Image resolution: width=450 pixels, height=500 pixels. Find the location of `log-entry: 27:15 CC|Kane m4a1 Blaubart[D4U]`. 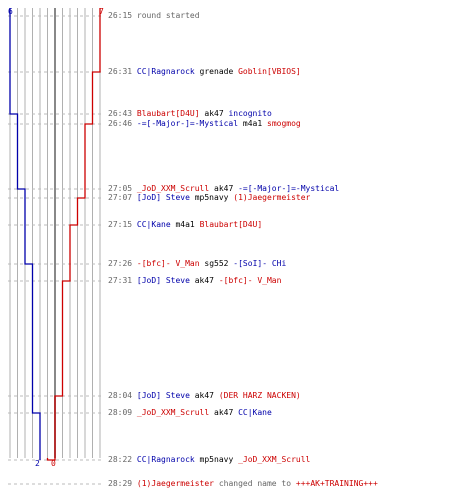

log-entry: 27:15 CC|Kane m4a1 Blaubart[D4U] is located at coordinates (185, 225).